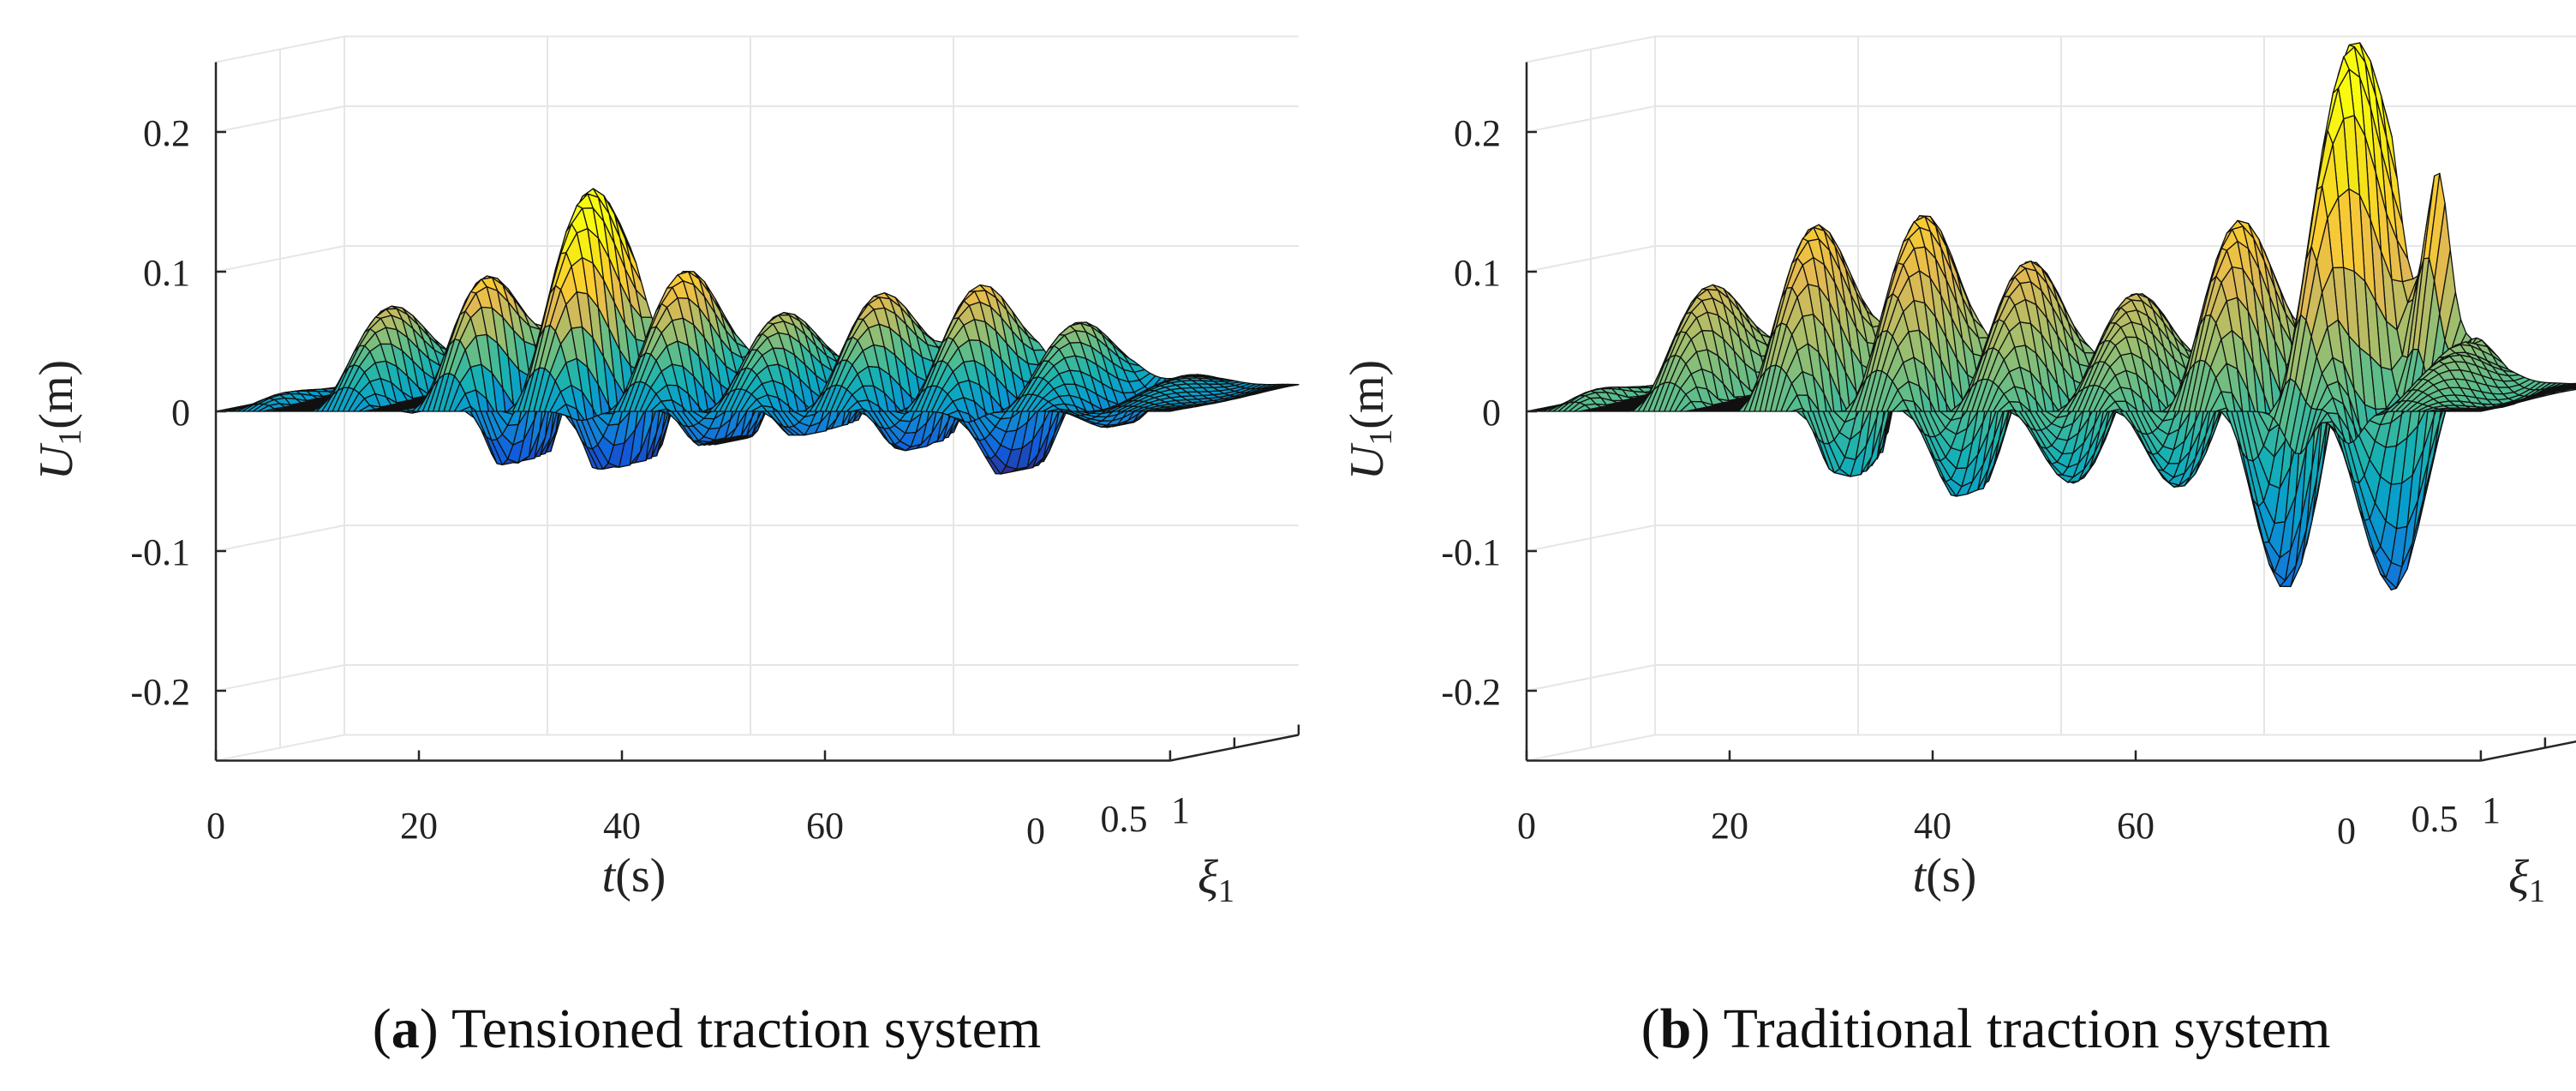 Image resolution: width=2576 pixels, height=1091 pixels. Describe the element at coordinates (1986, 1029) in the screenshot. I see `panel-b-caption: (b) Traditional traction system` at that location.